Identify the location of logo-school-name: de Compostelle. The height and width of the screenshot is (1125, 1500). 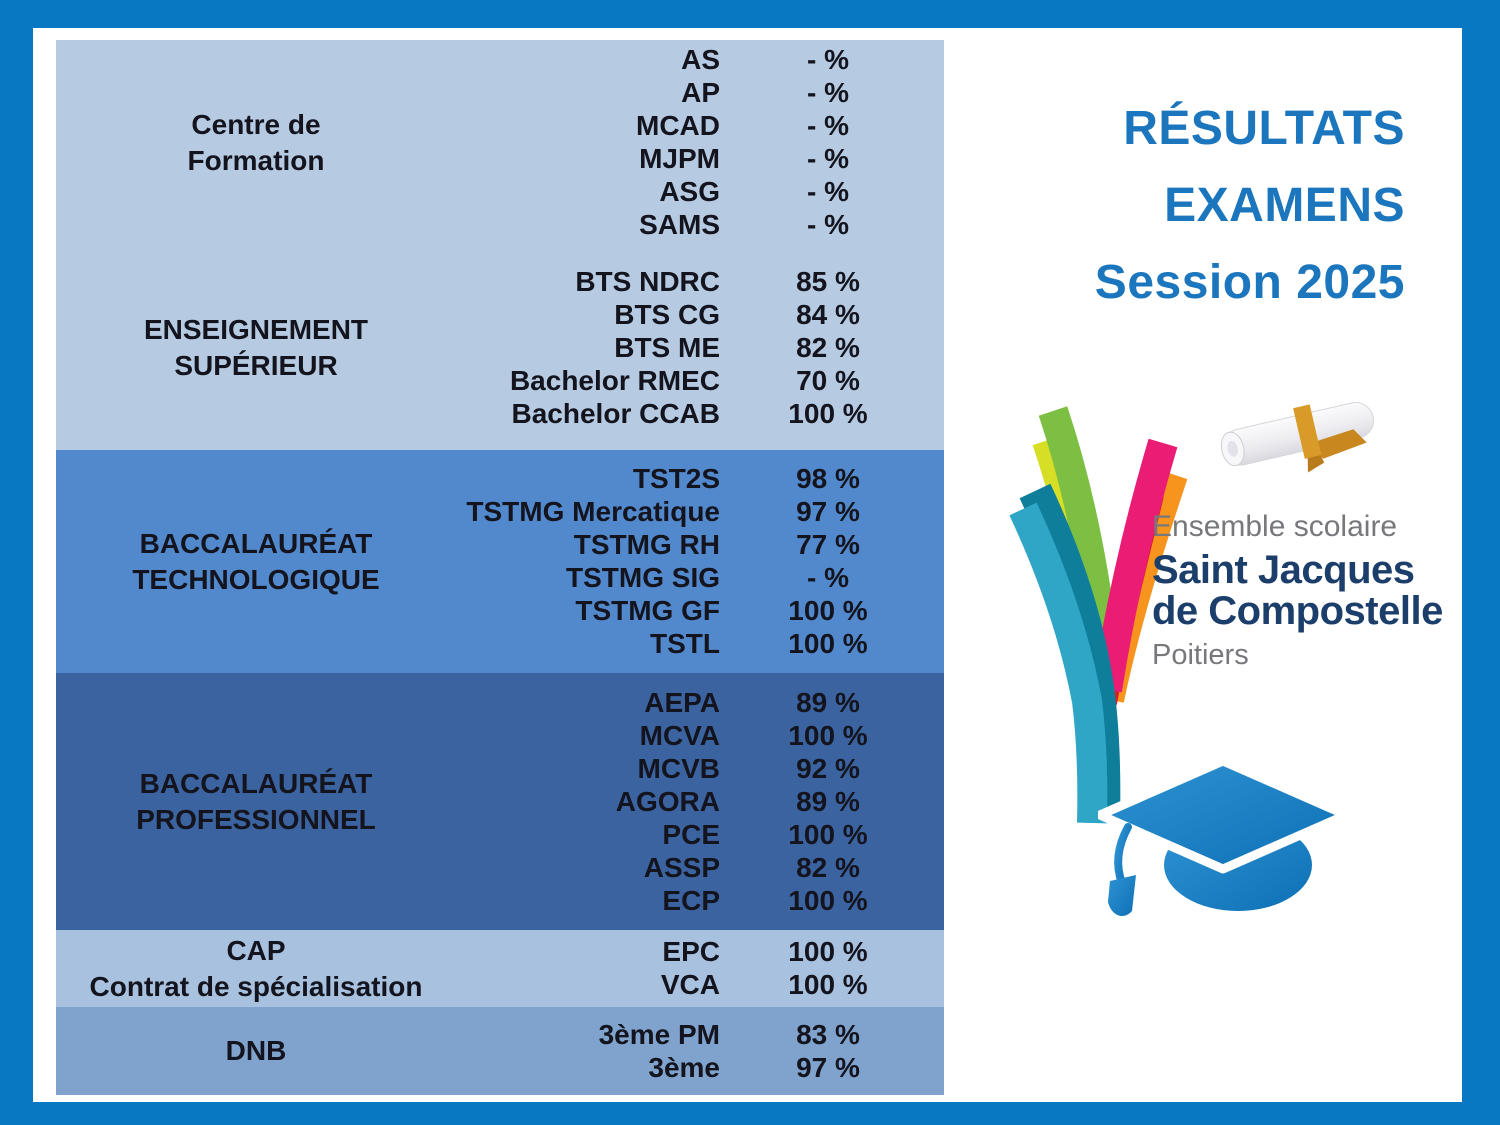
(1297, 611).